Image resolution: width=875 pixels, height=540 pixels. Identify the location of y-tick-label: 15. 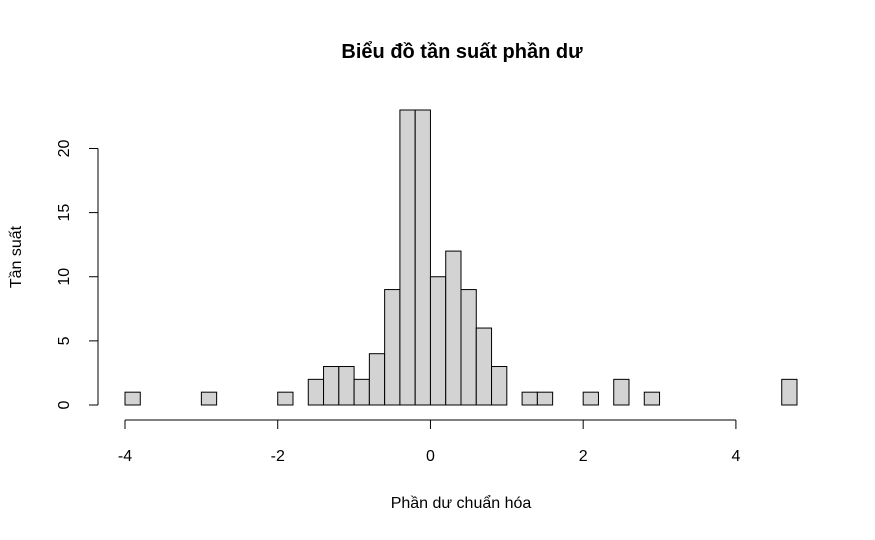
(64, 213).